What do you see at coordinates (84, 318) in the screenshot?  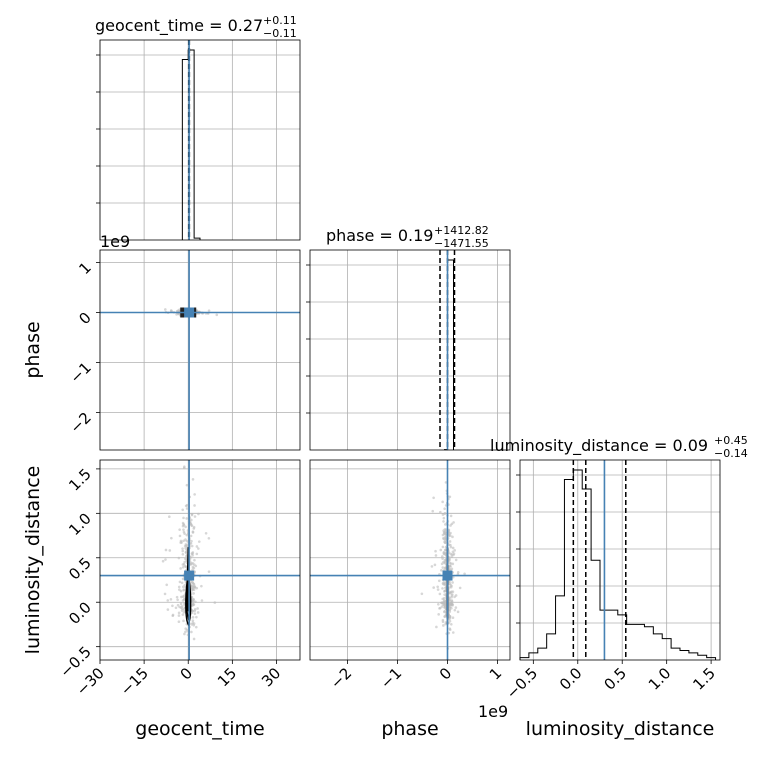 I see `y-tick-label: 0` at bounding box center [84, 318].